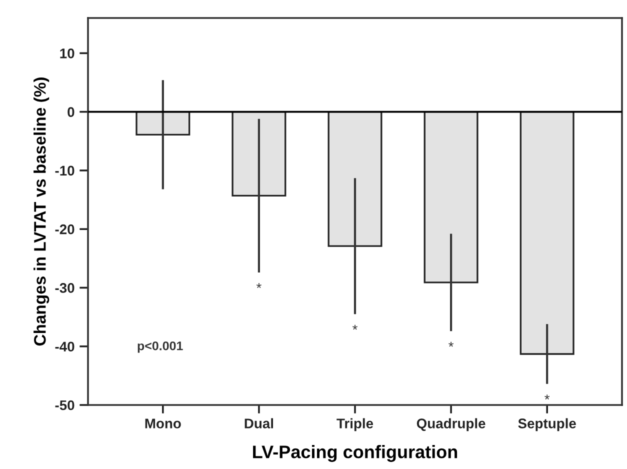 The width and height of the screenshot is (627, 469). Describe the element at coordinates (355, 453) in the screenshot. I see `x-axis-title: LV-Pacing configuration` at that location.